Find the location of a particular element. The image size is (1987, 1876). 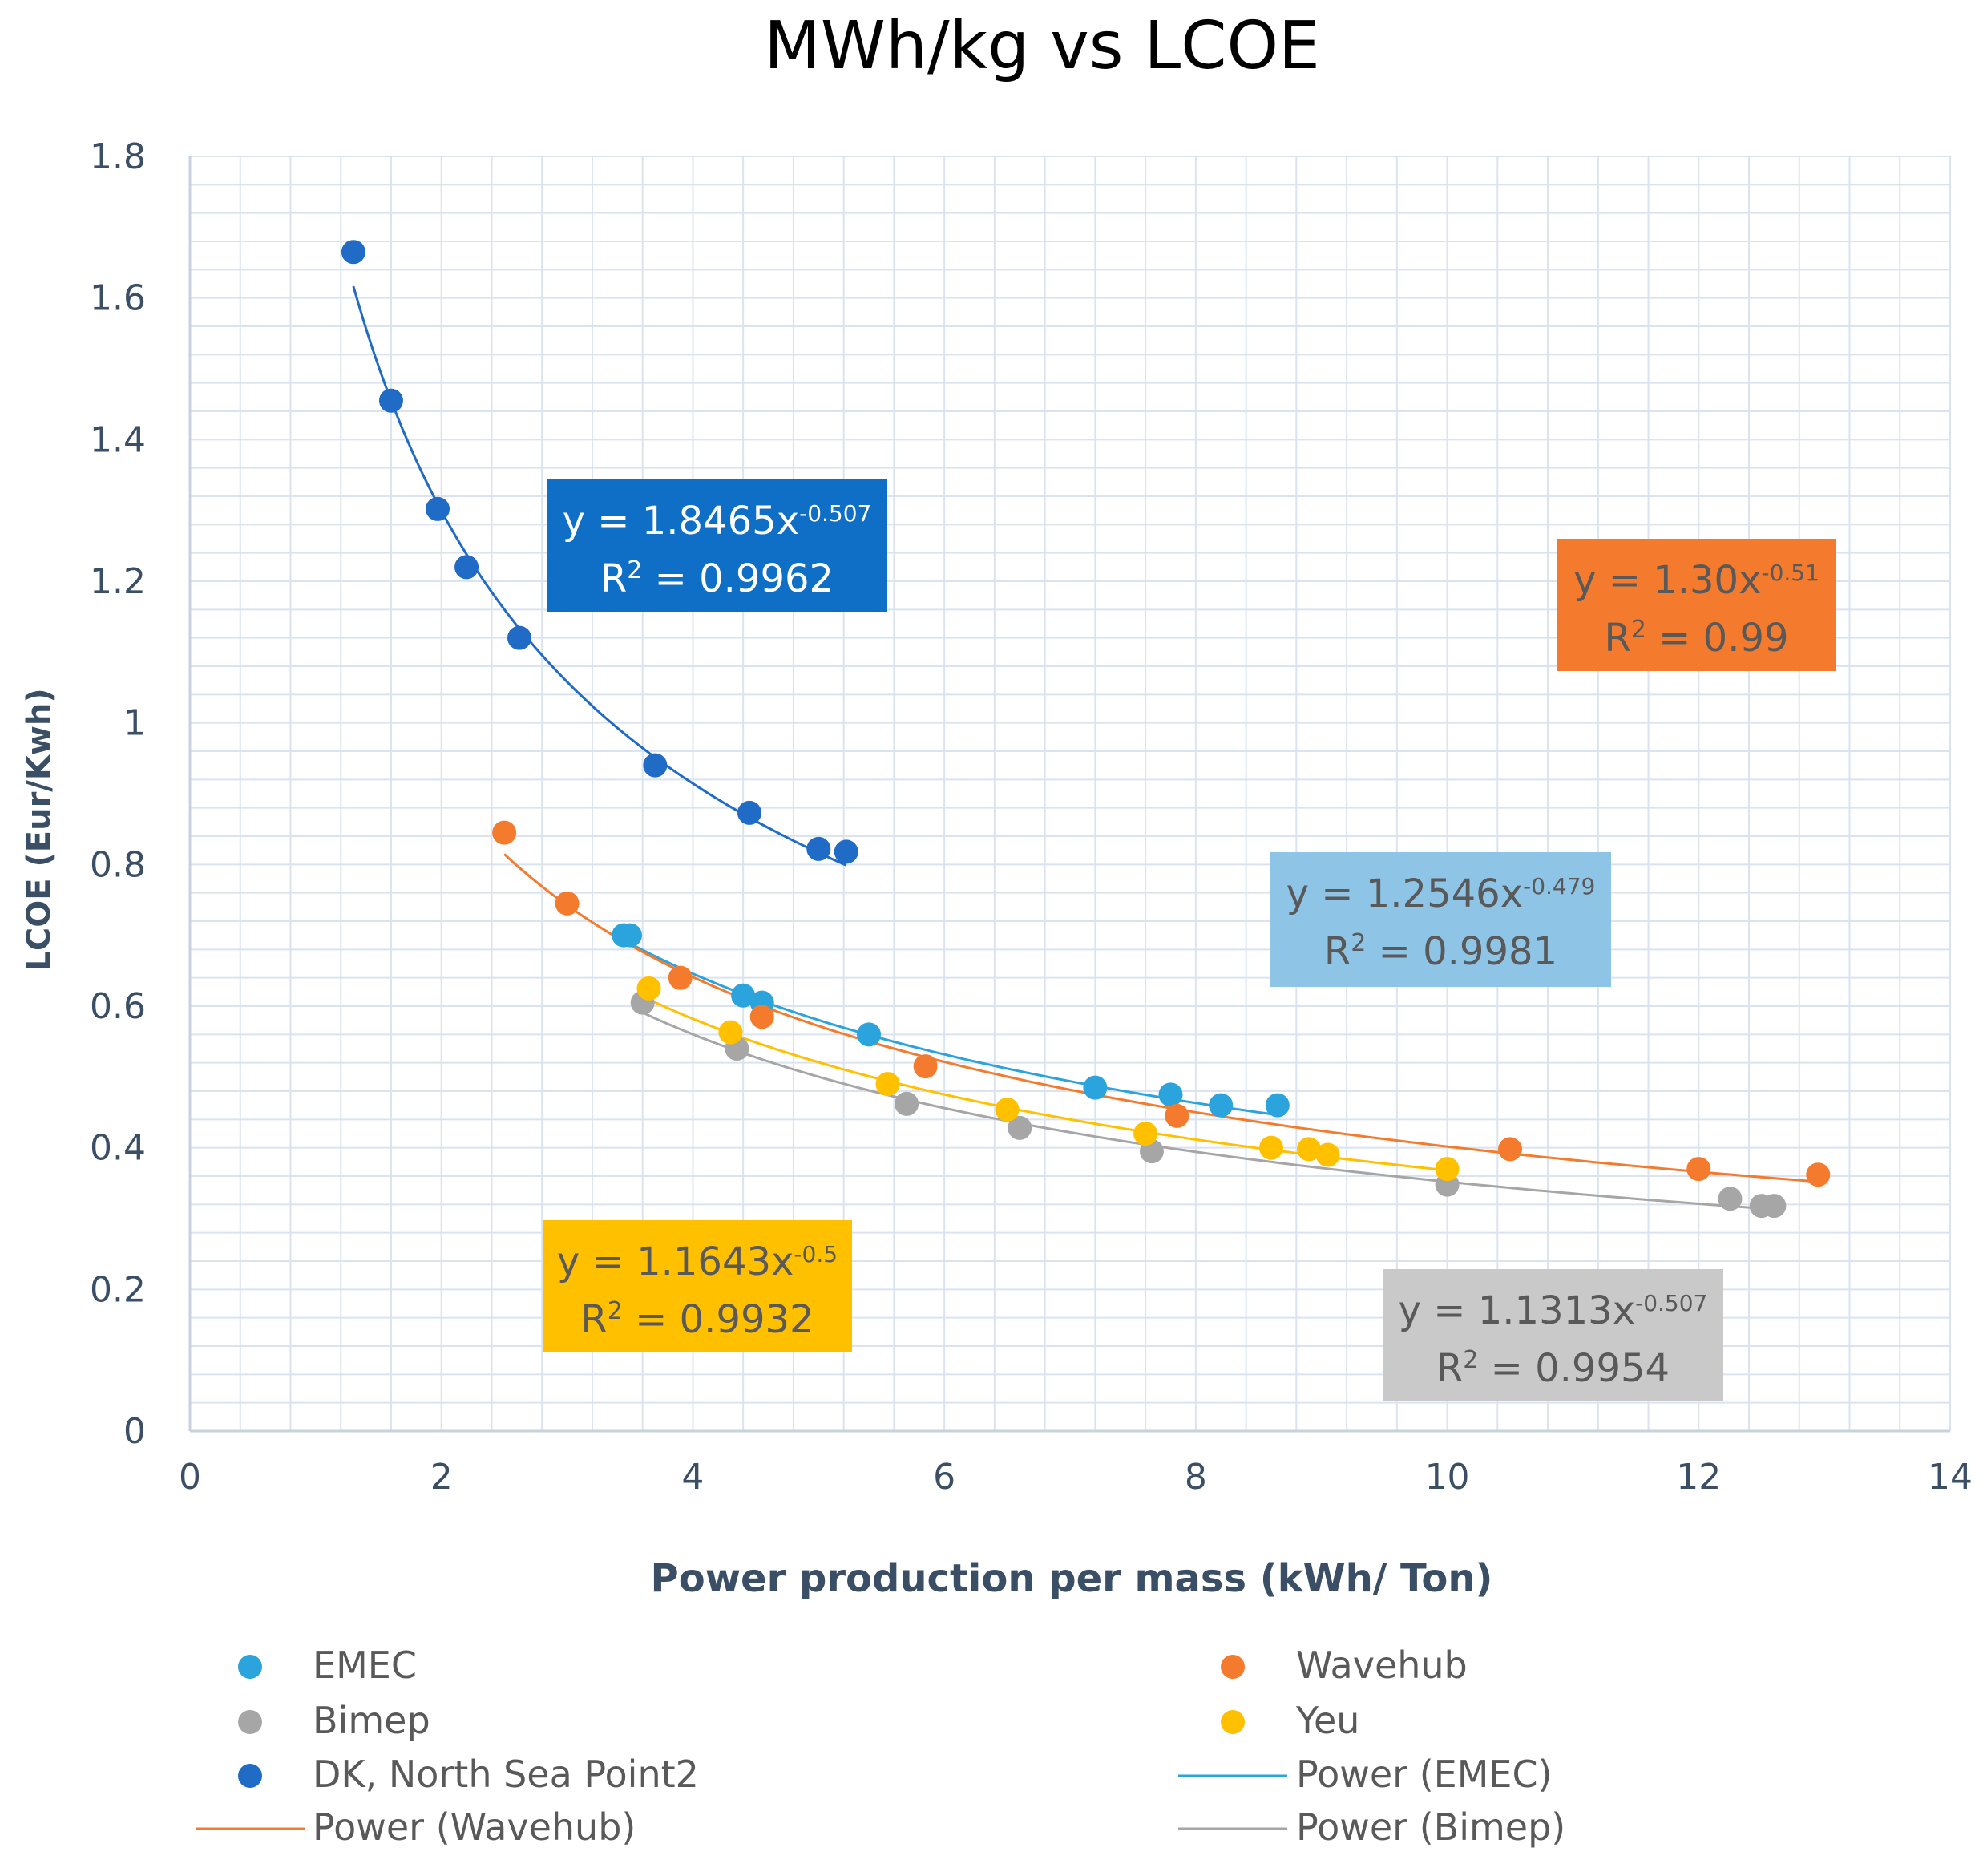

trendline-power-bimep is located at coordinates (1208, 1111).